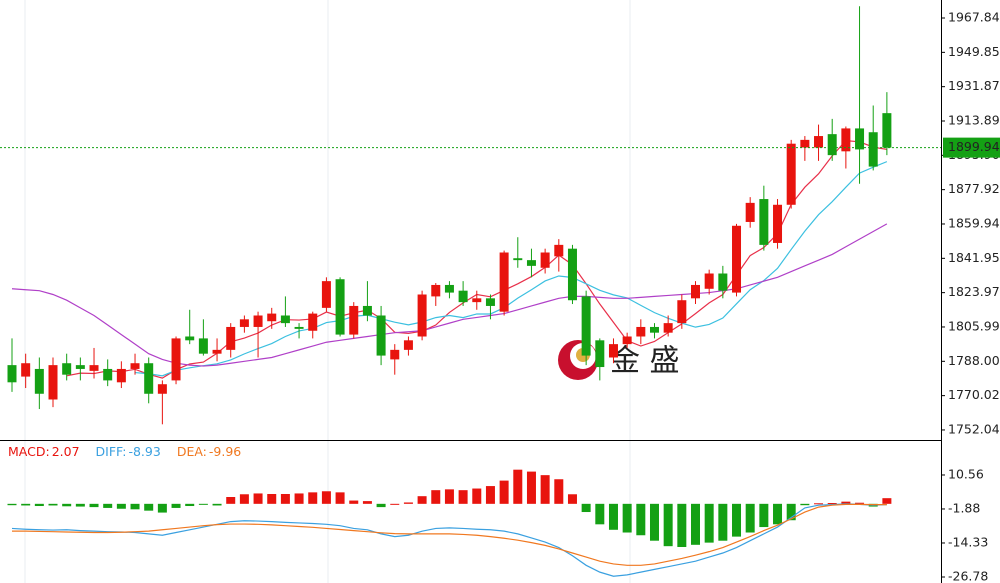 The height and width of the screenshot is (583, 1000). I want to click on y-tick-label: 1752.04, so click(974, 428).